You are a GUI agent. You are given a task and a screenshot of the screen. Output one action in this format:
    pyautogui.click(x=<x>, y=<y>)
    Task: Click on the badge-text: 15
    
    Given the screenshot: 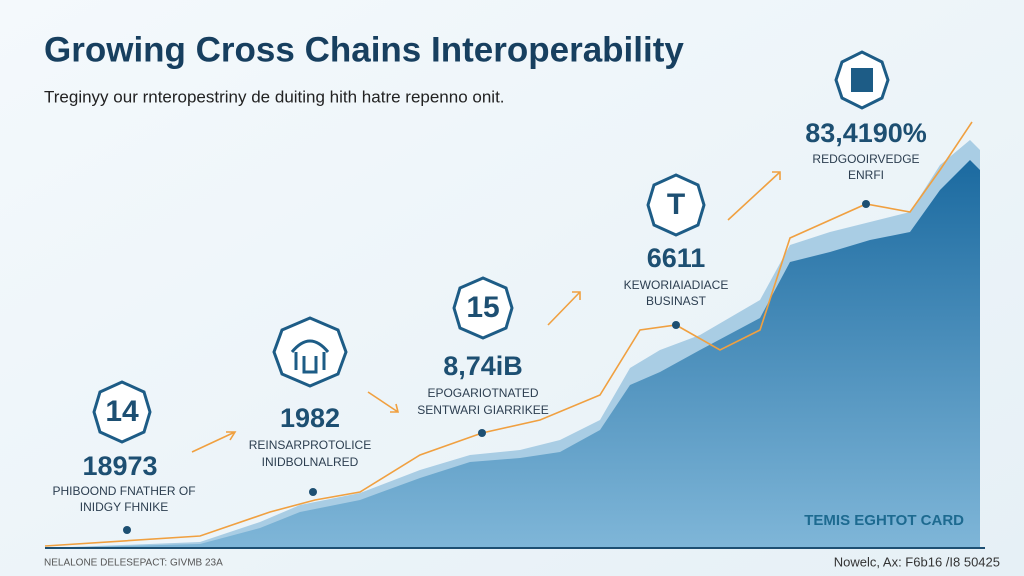 What is the action you would take?
    pyautogui.click(x=482, y=307)
    